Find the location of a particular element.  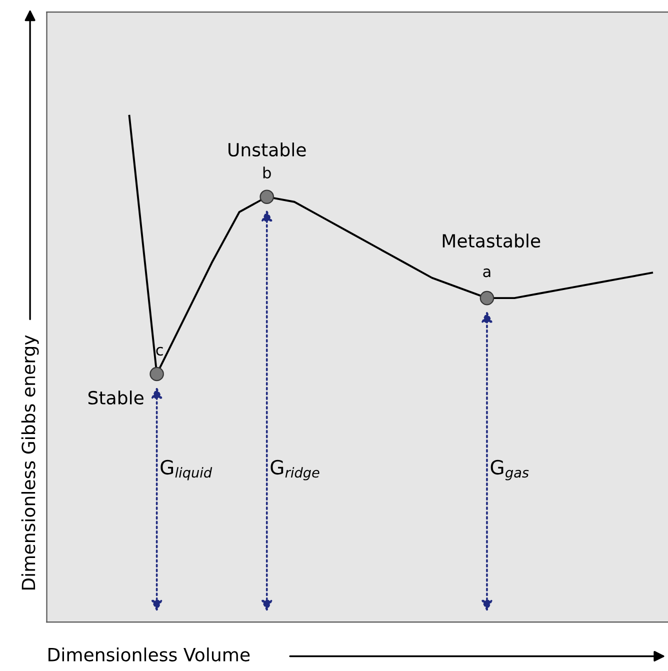

y-axis-title: Dimensionless Gibbs energy is located at coordinates (30, 462).